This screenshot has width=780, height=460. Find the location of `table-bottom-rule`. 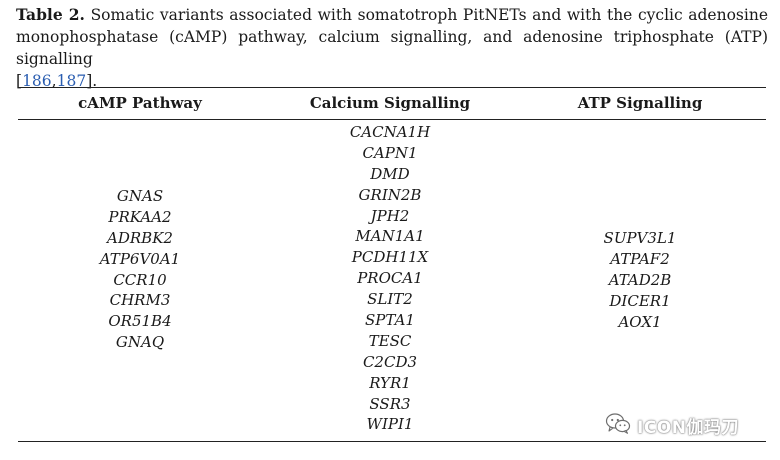

table-bottom-rule is located at coordinates (392, 442).